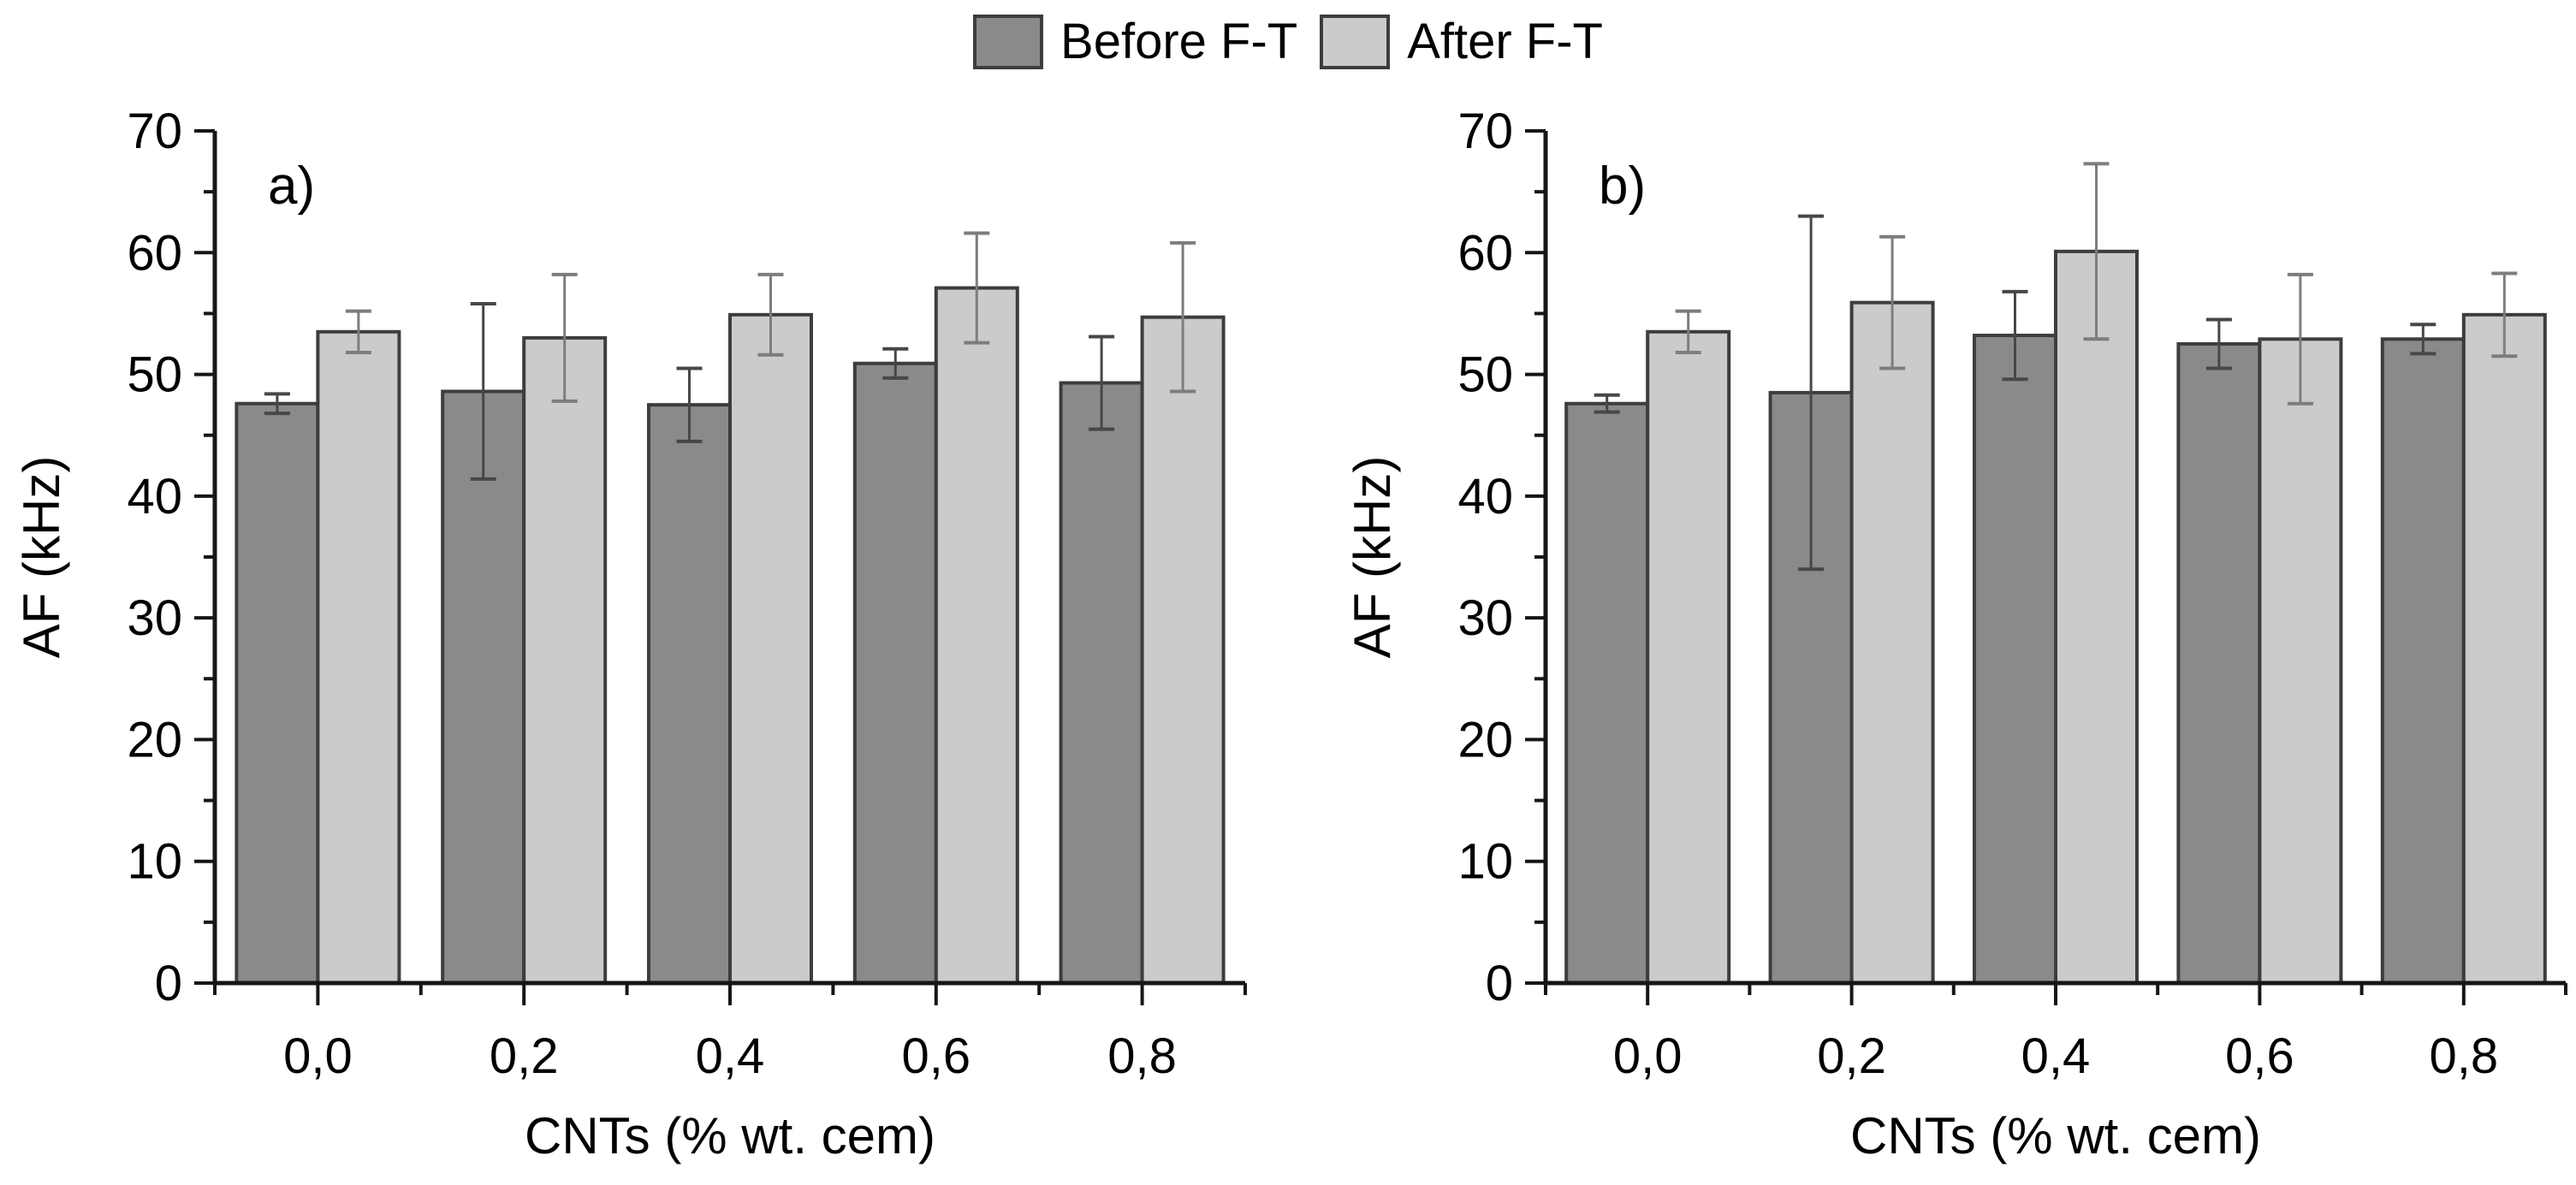 The image size is (2576, 1185). I want to click on panel-label: a), so click(291, 186).